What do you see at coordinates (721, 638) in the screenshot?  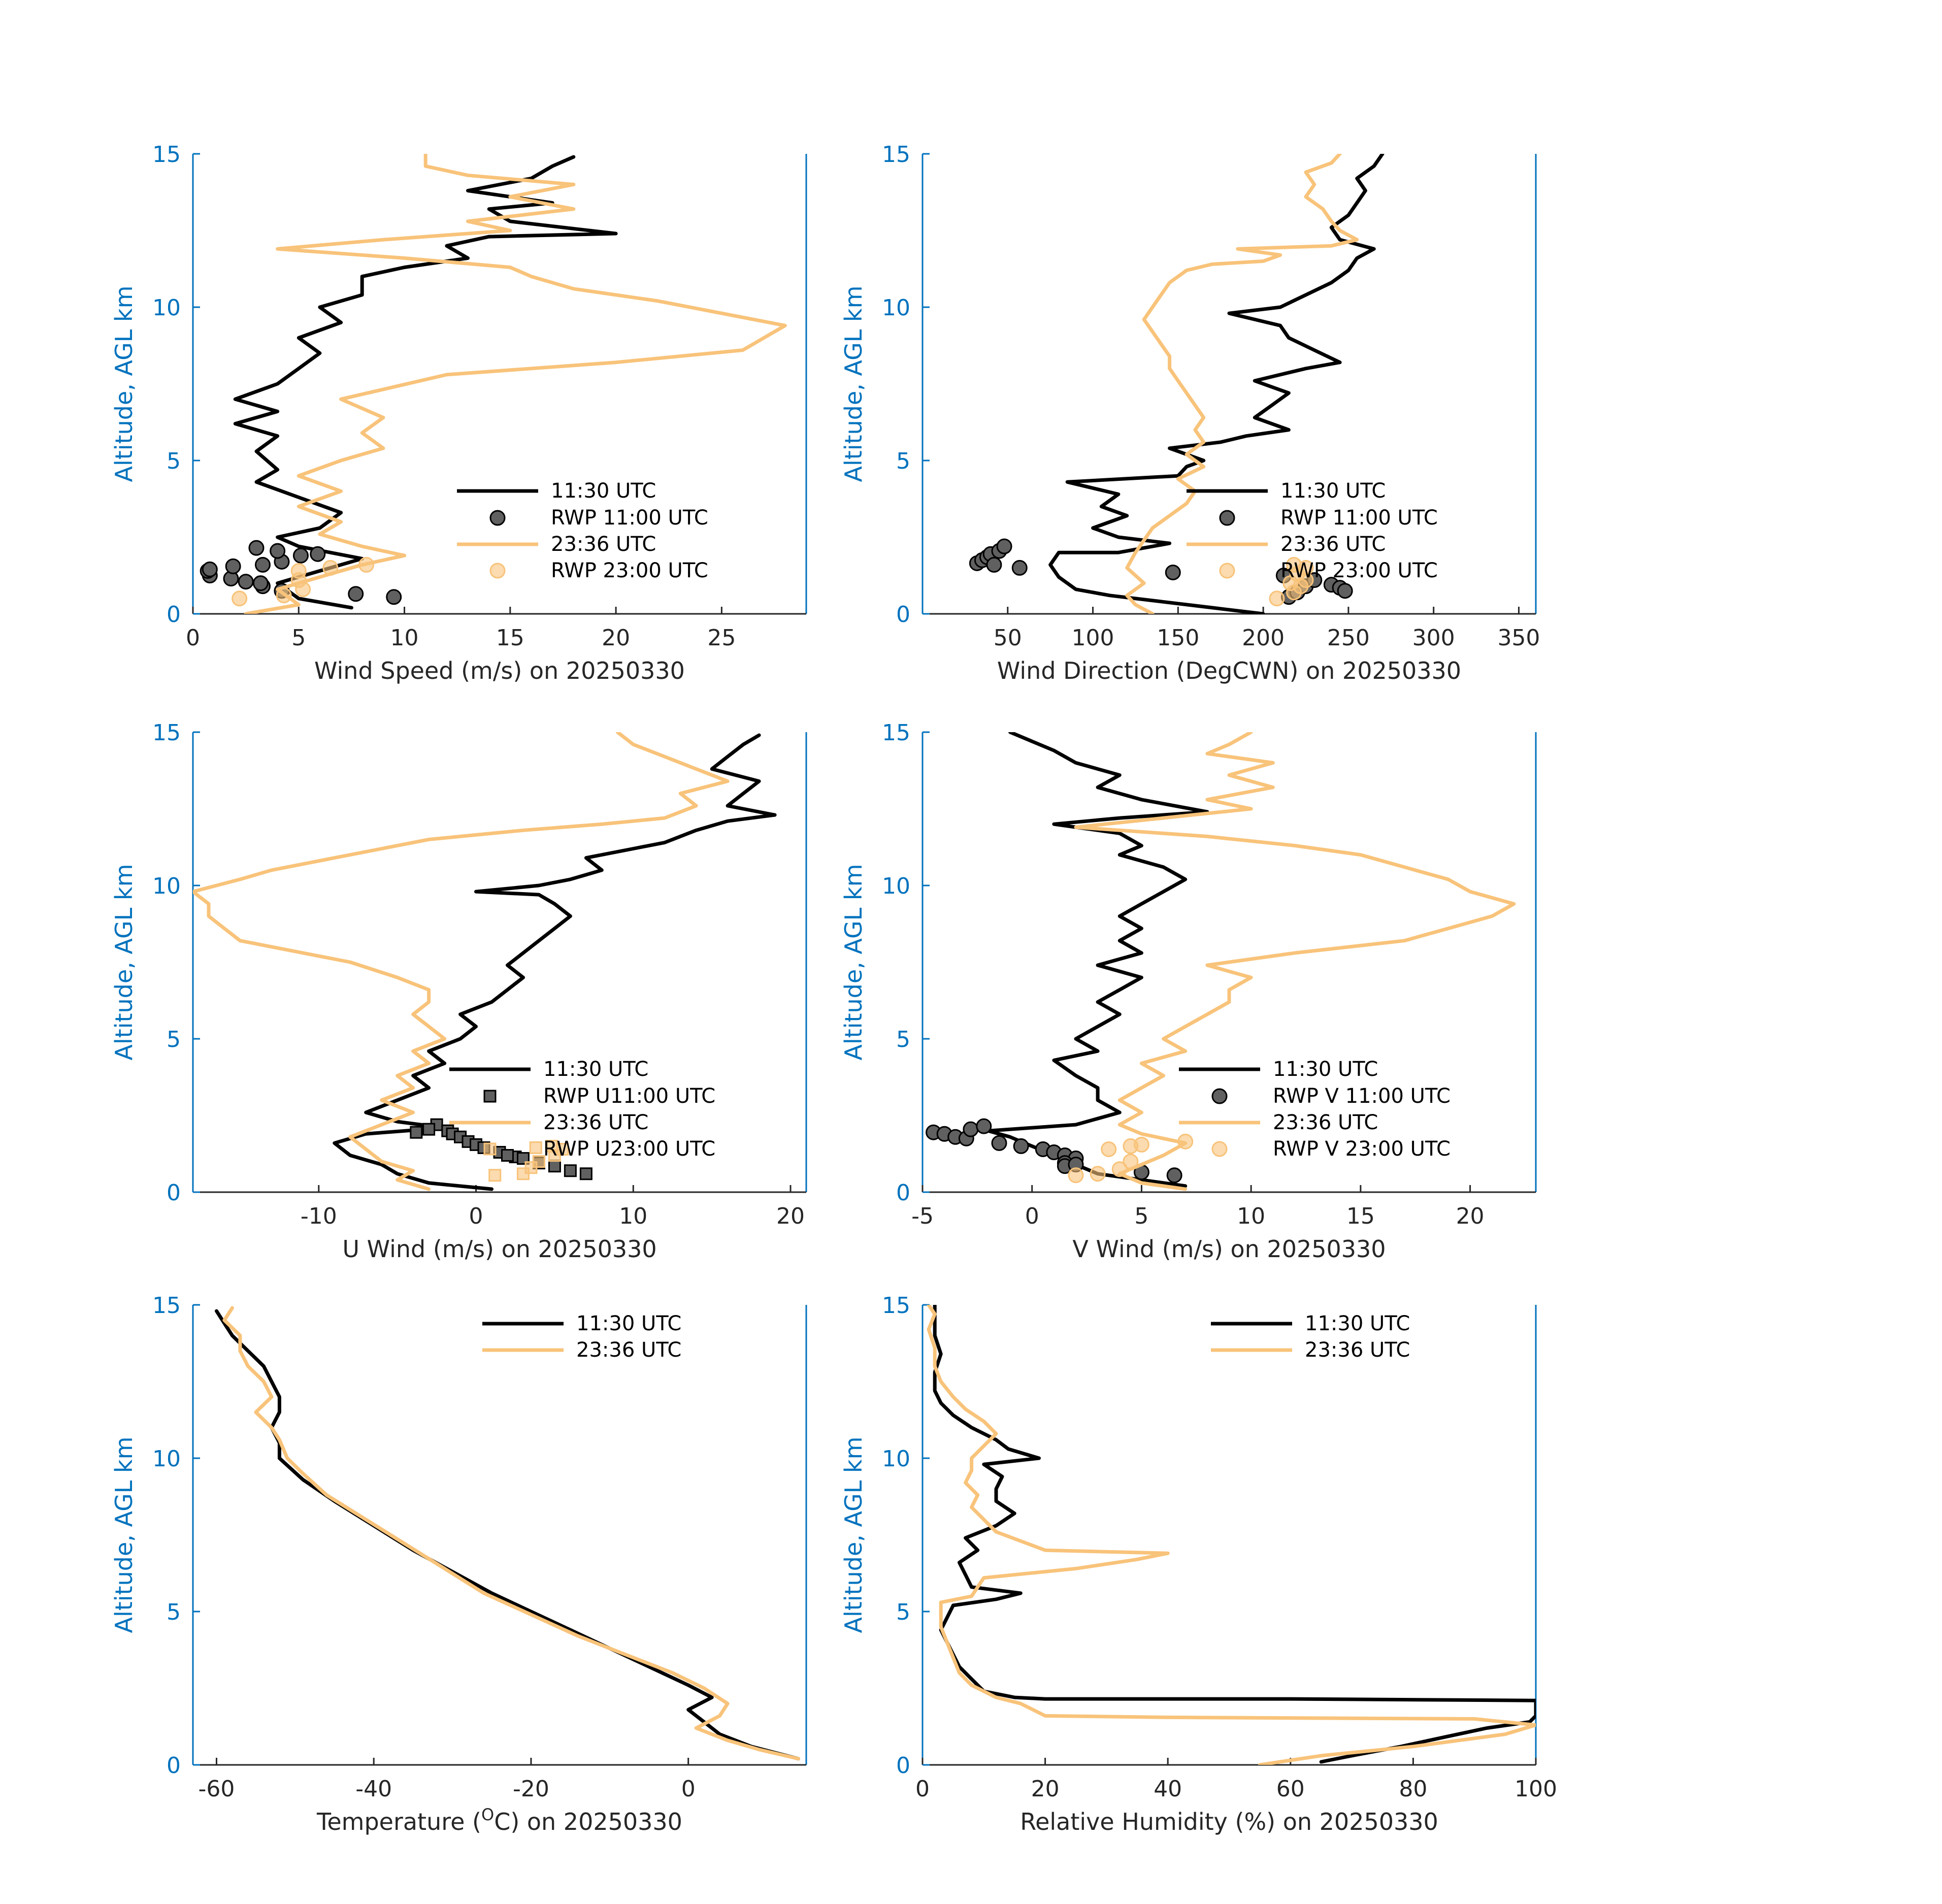 I see `x-tick-label: 25` at bounding box center [721, 638].